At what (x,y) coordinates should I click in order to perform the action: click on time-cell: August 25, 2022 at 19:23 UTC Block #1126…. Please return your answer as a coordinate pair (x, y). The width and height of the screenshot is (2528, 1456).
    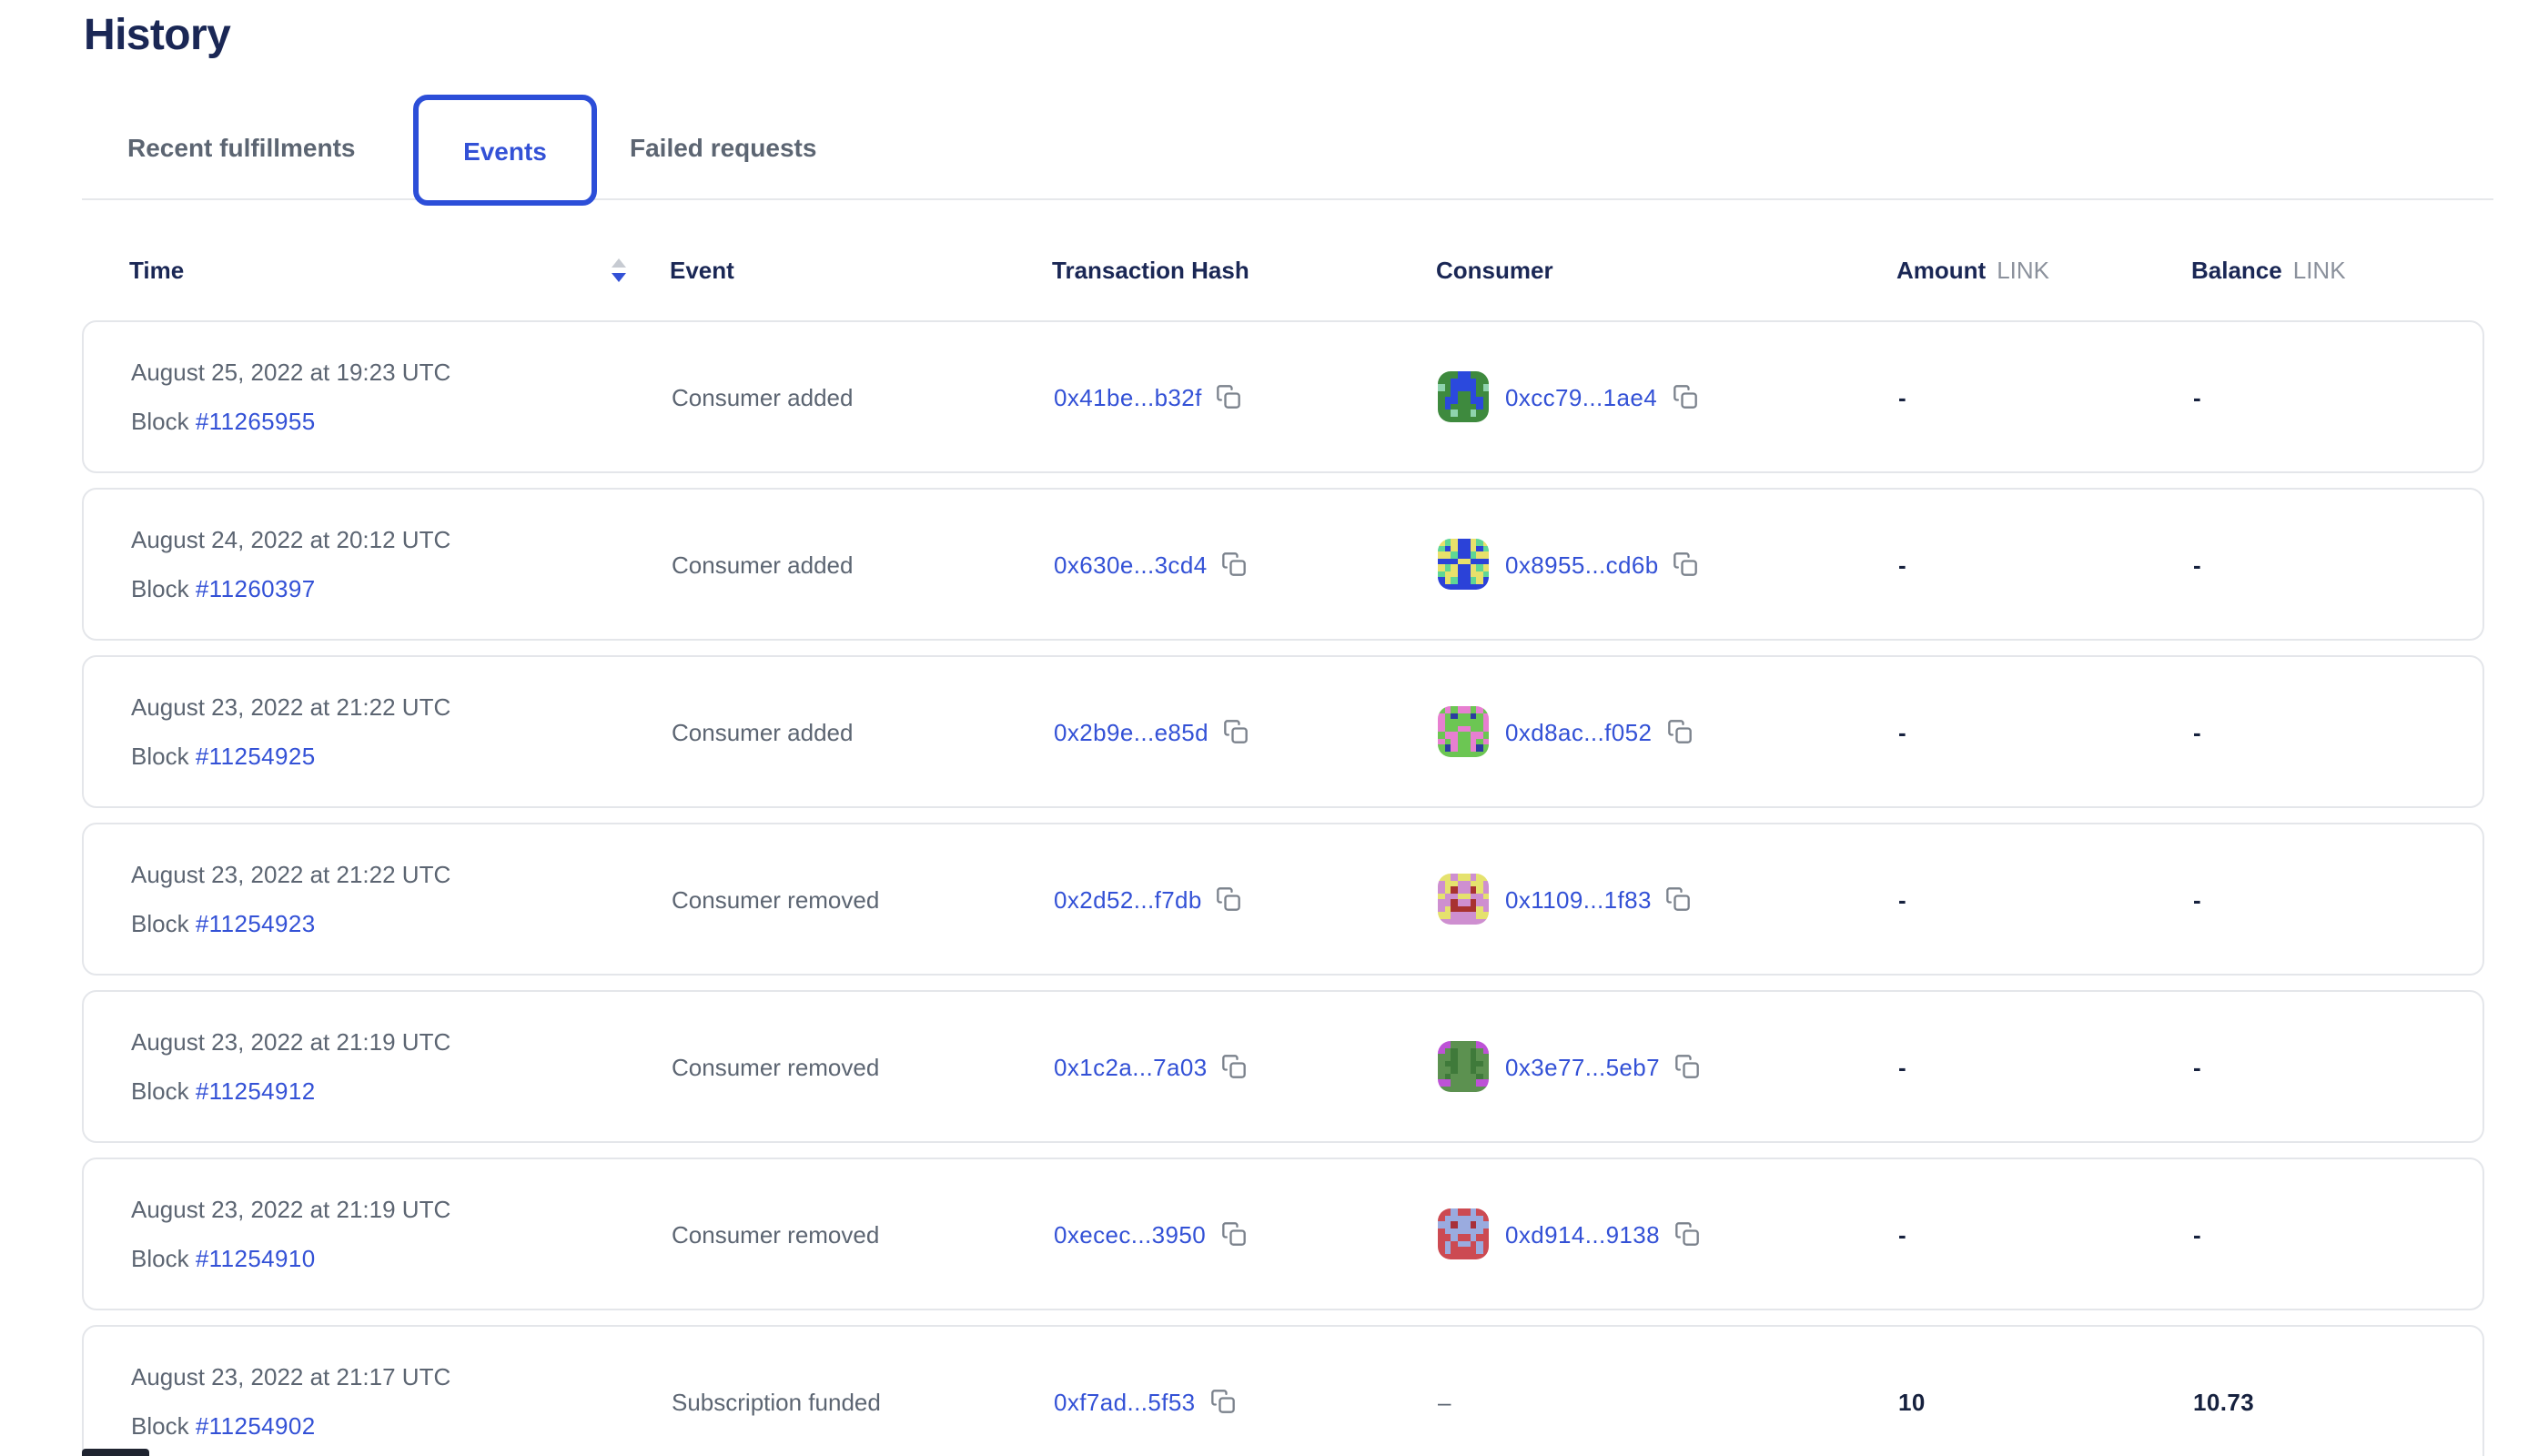
    Looking at the image, I should click on (401, 397).